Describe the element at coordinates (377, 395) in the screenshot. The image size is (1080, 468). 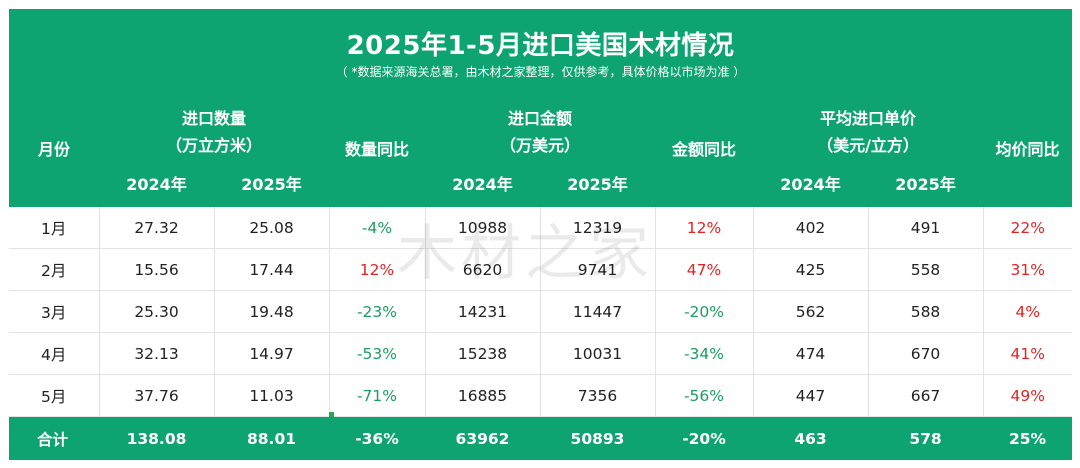
I see `cell-volume-yoy: -71%` at that location.